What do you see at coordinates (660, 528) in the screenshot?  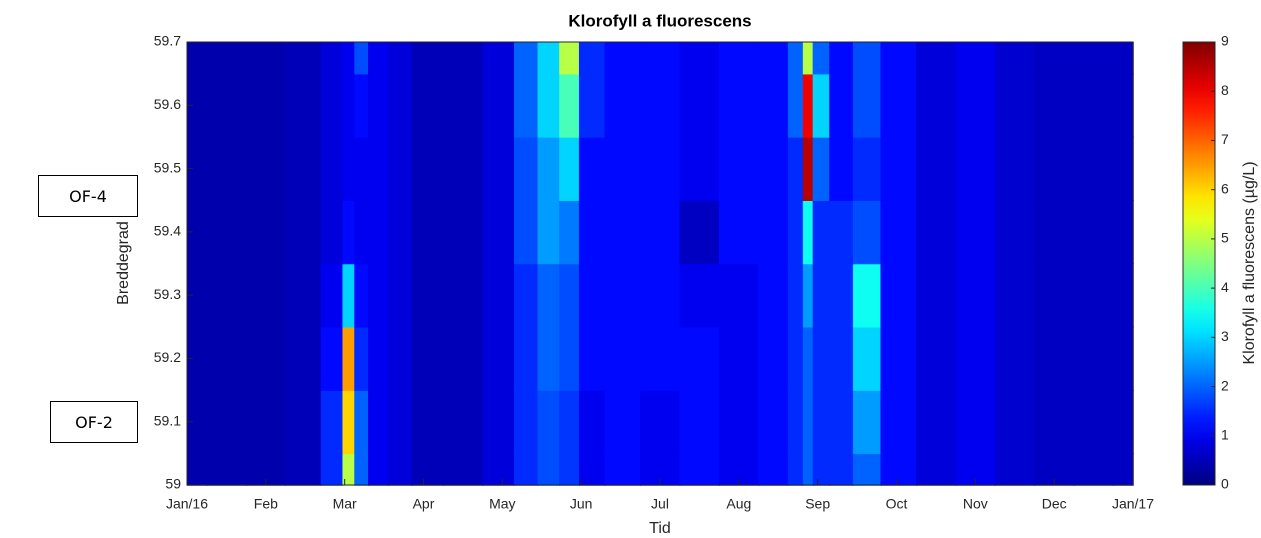 I see `x-axis-label: Tid` at bounding box center [660, 528].